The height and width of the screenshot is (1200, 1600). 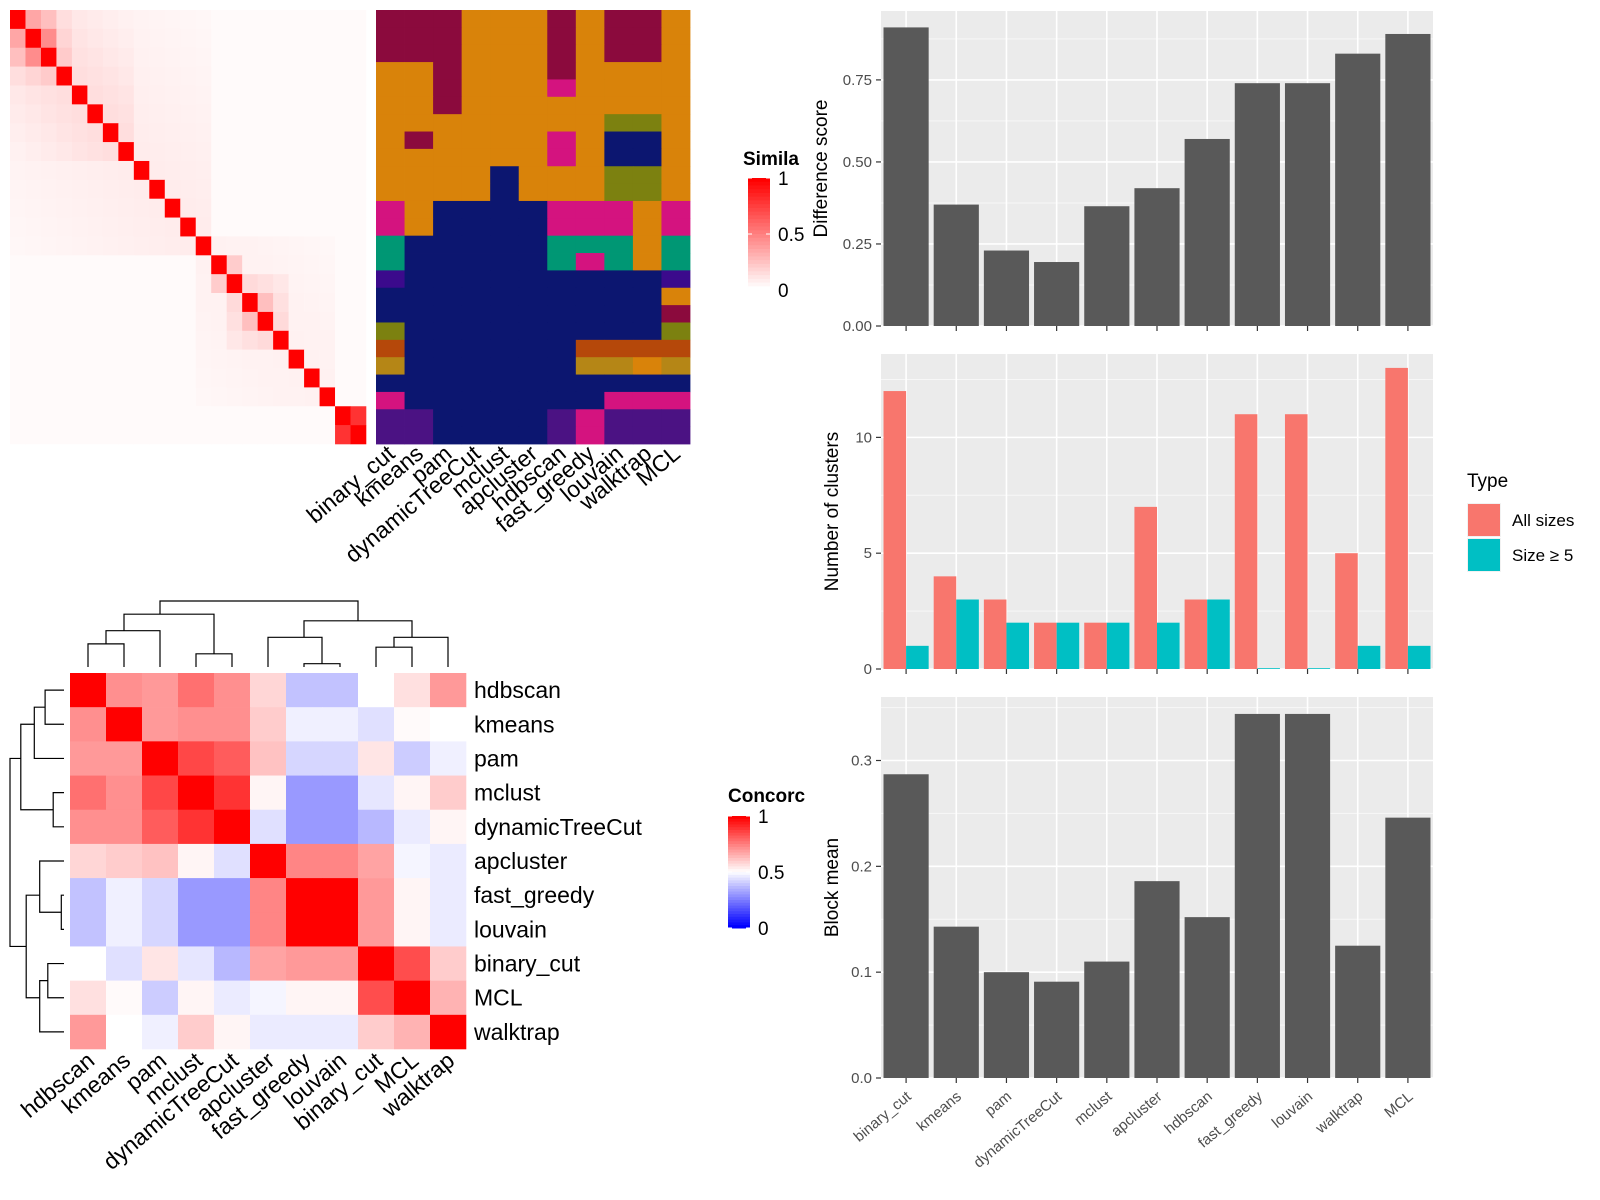 What do you see at coordinates (1122, 173) in the screenshot?
I see `difference-score-chart: 0.00 0.25 0.50 0.75 Difference score` at bounding box center [1122, 173].